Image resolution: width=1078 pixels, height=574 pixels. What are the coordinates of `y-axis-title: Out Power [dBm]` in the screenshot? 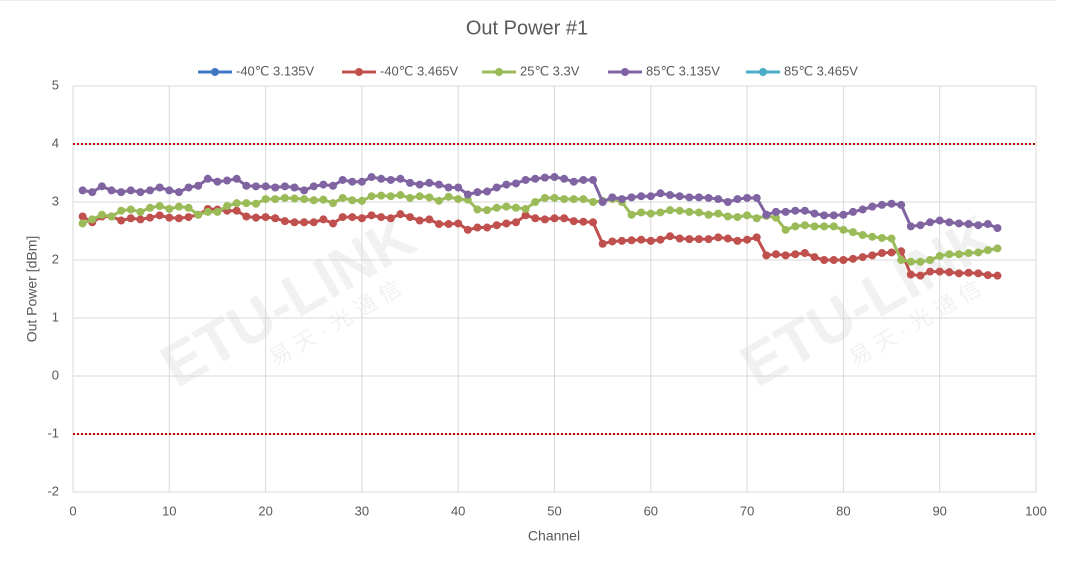 It's located at (32, 289).